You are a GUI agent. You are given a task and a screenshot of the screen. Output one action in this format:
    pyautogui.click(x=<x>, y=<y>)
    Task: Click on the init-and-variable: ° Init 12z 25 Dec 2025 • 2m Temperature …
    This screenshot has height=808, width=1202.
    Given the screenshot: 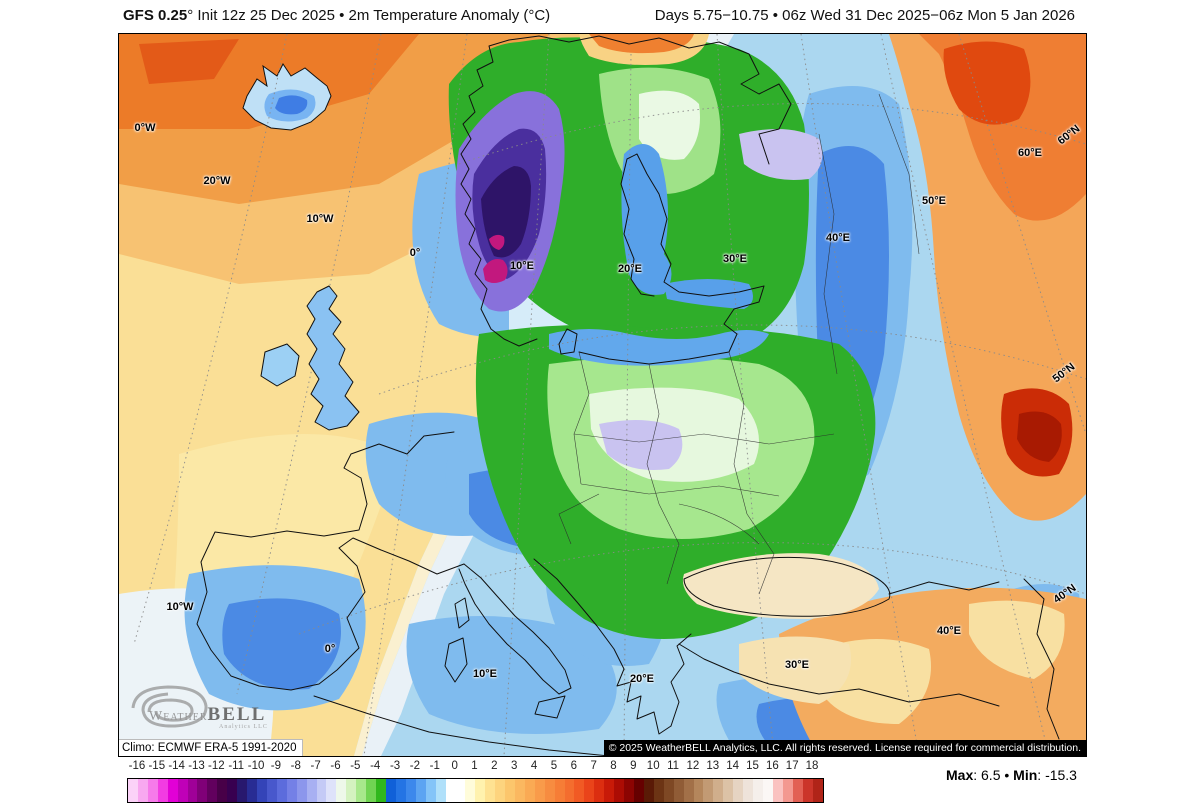 What is the action you would take?
    pyautogui.click(x=369, y=15)
    